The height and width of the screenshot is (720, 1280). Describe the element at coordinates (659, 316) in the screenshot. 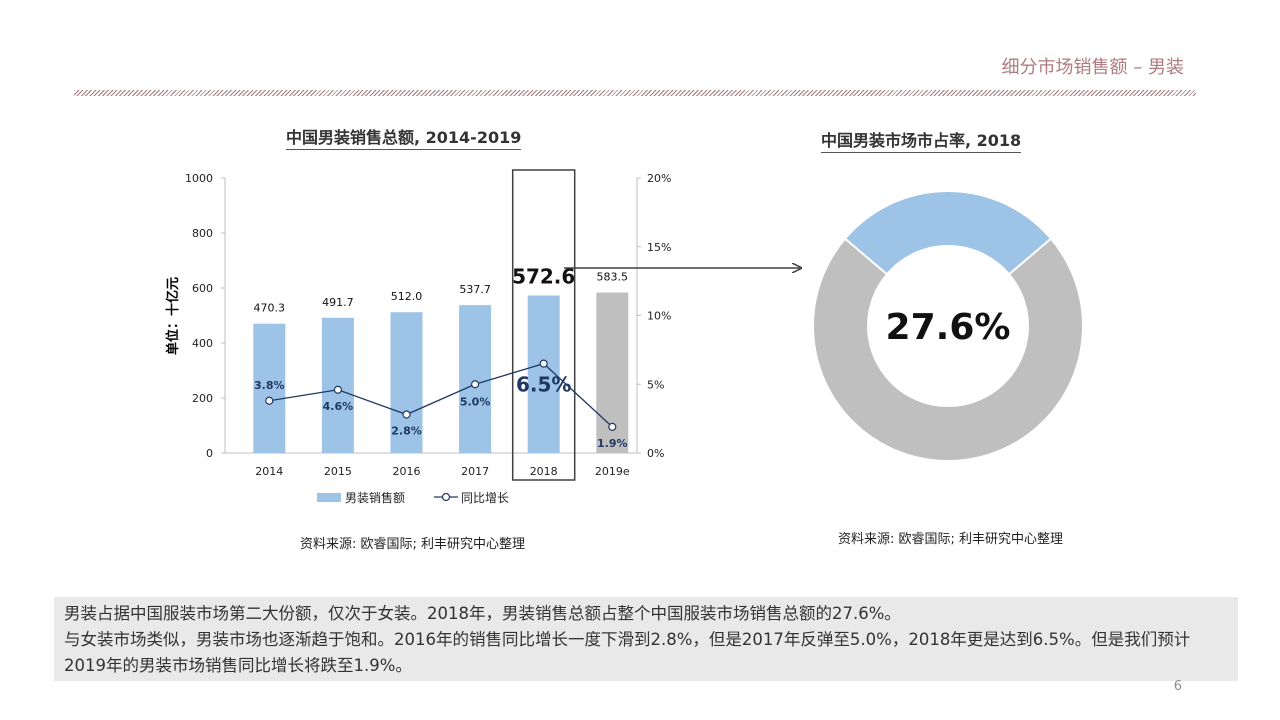

I see `right-tick-label: 10%` at that location.